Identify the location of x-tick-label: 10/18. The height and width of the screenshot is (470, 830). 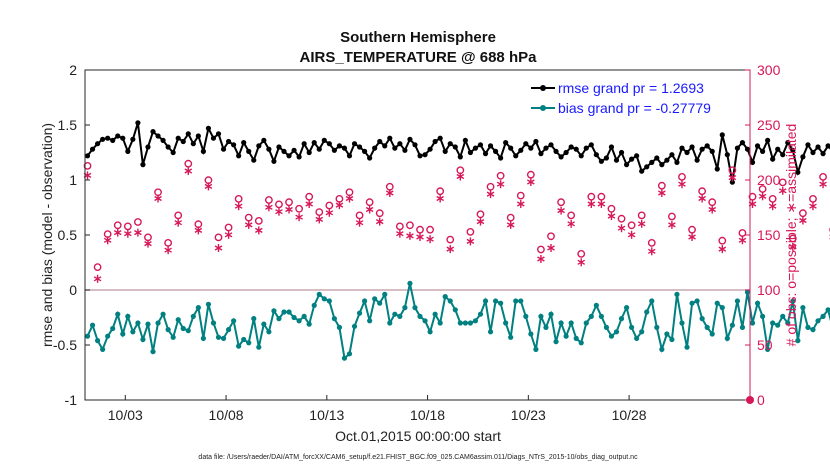
(427, 415).